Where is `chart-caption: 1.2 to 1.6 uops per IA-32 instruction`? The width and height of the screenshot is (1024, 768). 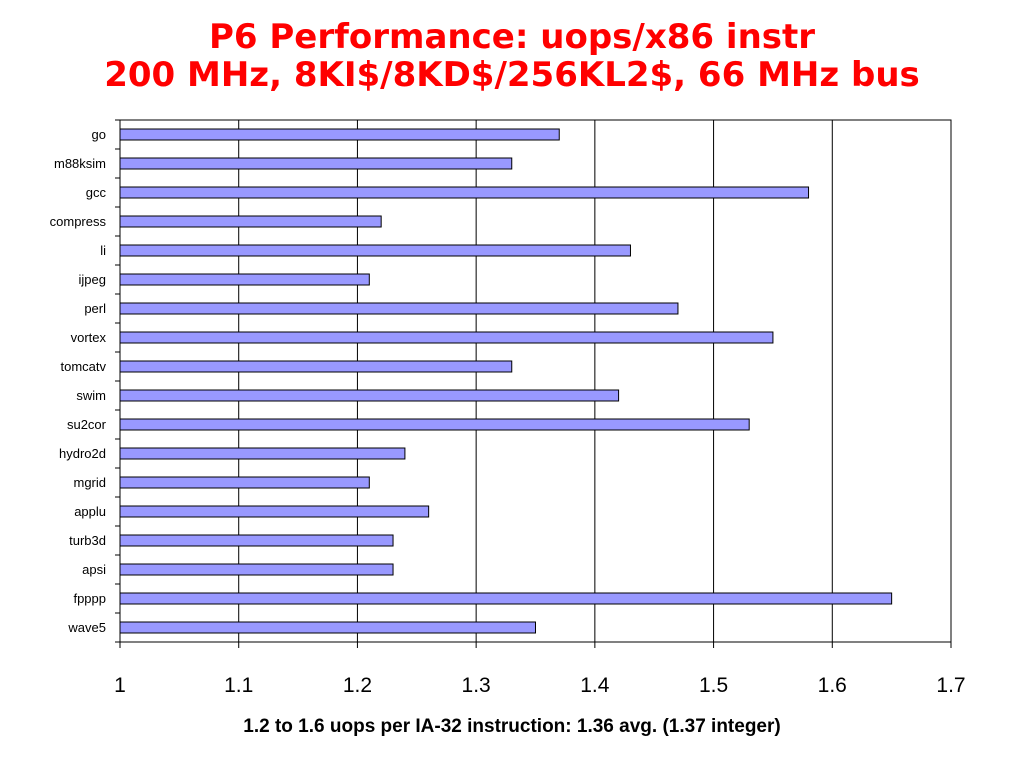 chart-caption: 1.2 to 1.6 uops per IA-32 instruction is located at coordinates (512, 726).